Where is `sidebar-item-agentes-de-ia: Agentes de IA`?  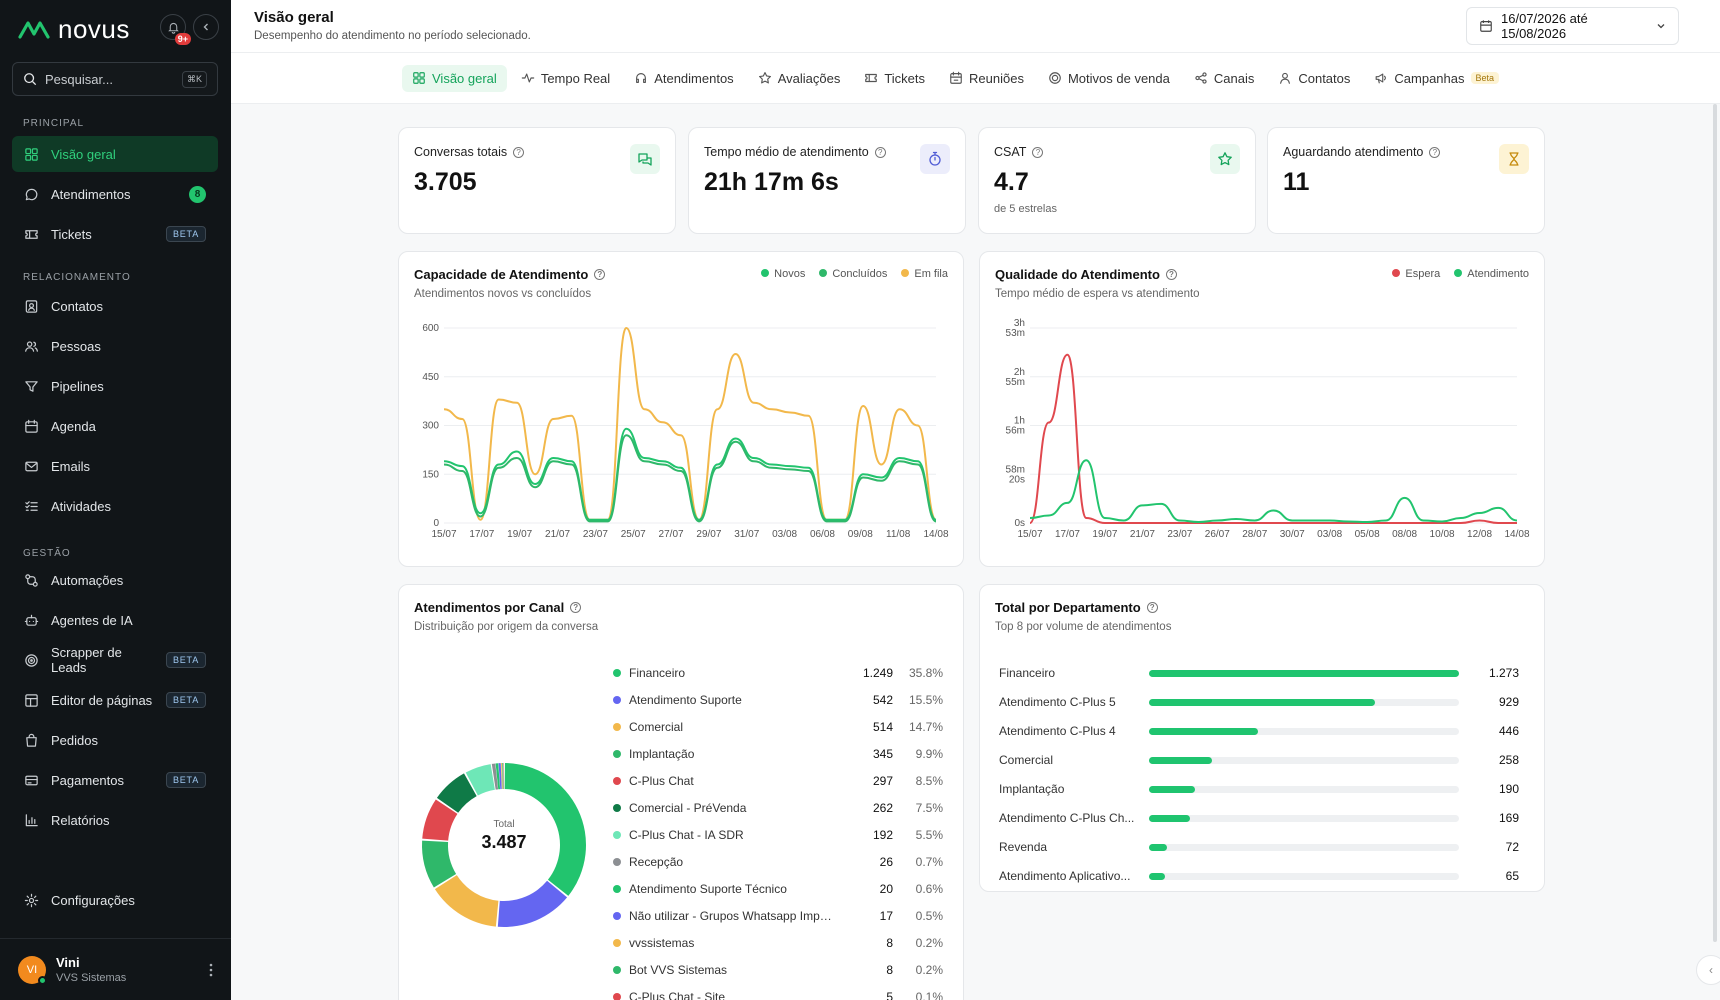 sidebar-item-agentes-de-ia: Agentes de IA is located at coordinates (115, 620).